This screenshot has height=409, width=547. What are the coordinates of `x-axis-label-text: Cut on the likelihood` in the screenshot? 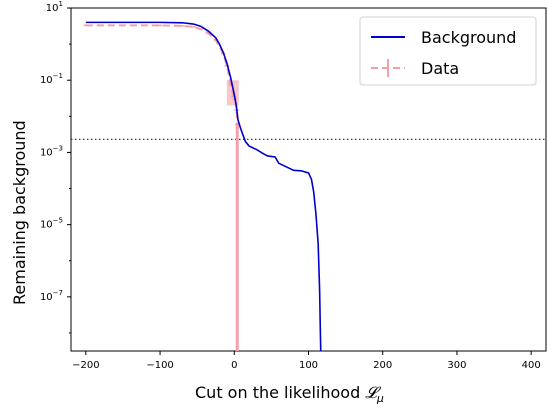 It's located at (277, 392).